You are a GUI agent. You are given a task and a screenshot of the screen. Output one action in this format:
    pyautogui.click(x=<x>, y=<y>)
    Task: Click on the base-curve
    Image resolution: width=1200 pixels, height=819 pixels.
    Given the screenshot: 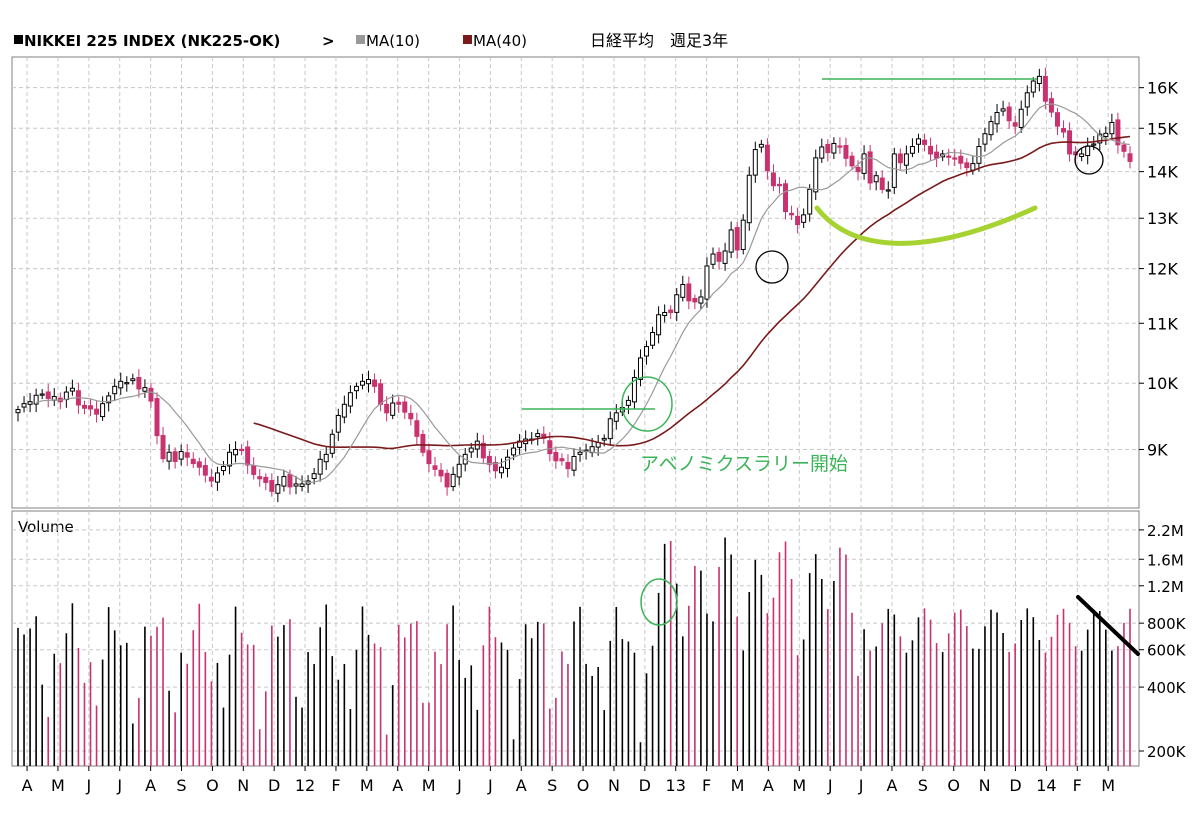 What is the action you would take?
    pyautogui.click(x=926, y=225)
    